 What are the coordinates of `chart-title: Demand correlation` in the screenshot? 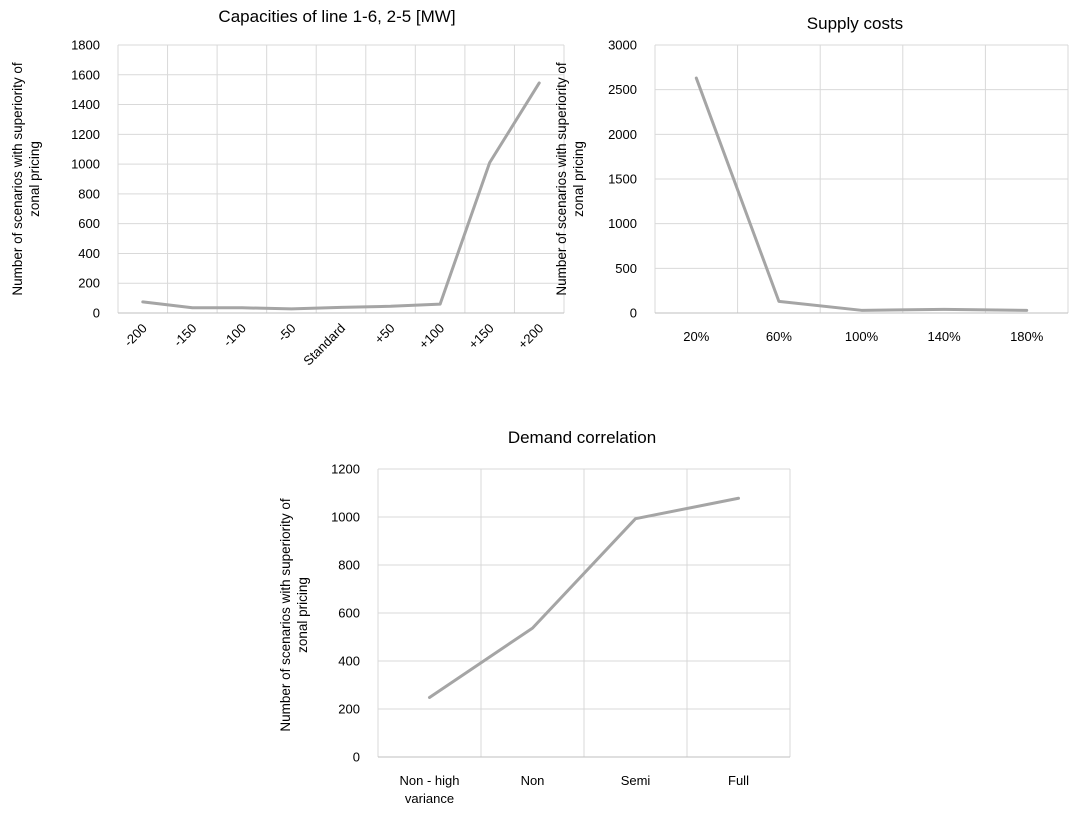 It's located at (582, 437).